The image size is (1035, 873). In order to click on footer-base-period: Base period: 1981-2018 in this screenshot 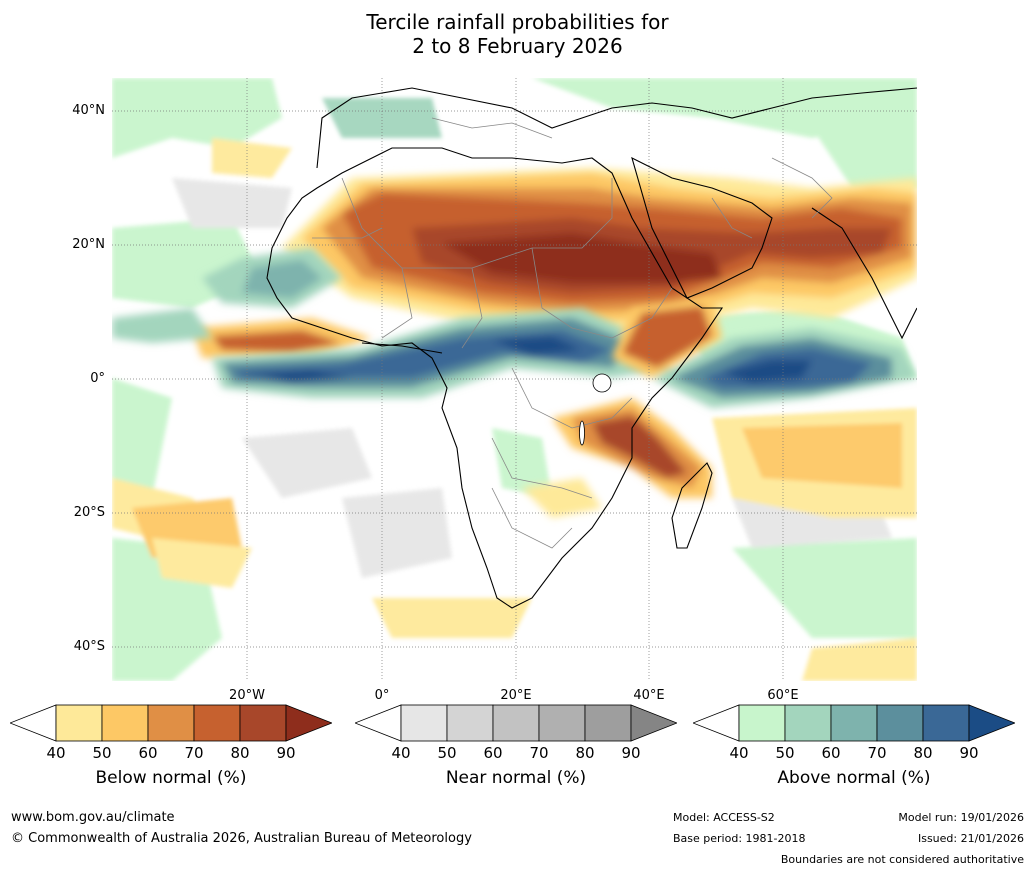, I will do `click(739, 838)`.